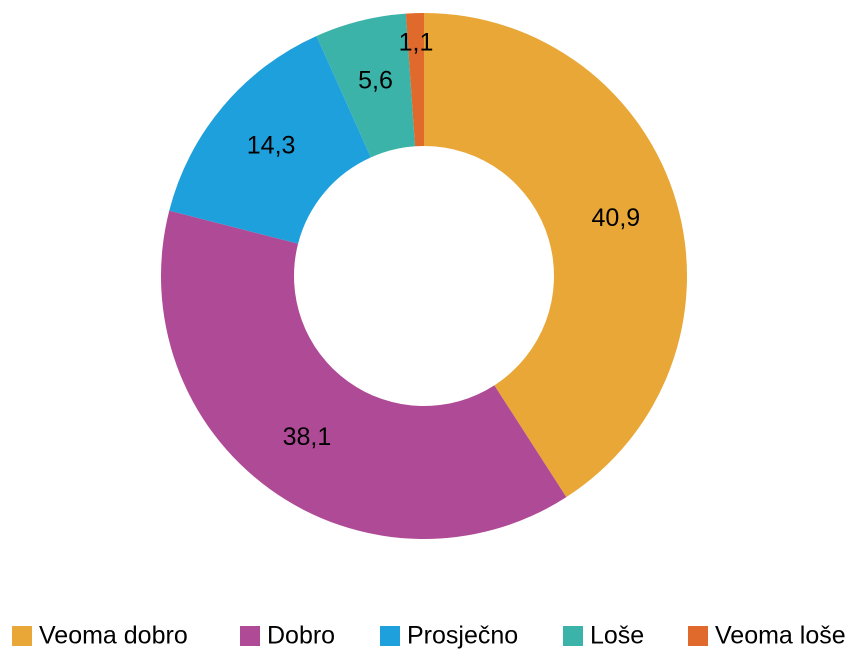 The width and height of the screenshot is (853, 657). What do you see at coordinates (462, 636) in the screenshot?
I see `legend-label: Prosječno` at bounding box center [462, 636].